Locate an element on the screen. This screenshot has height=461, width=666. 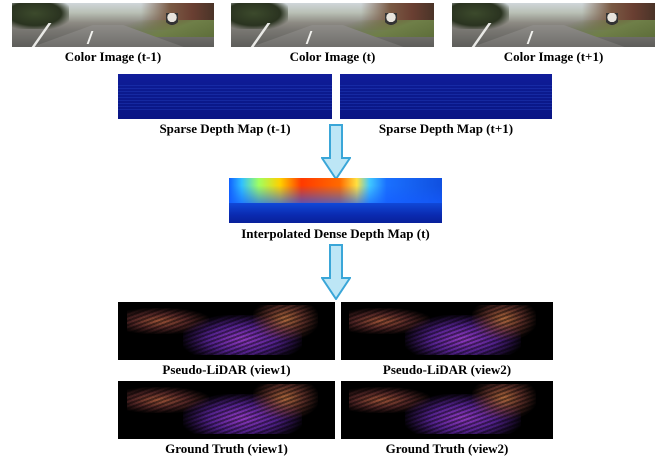
pseudo-lidar-view2 is located at coordinates (447, 331).